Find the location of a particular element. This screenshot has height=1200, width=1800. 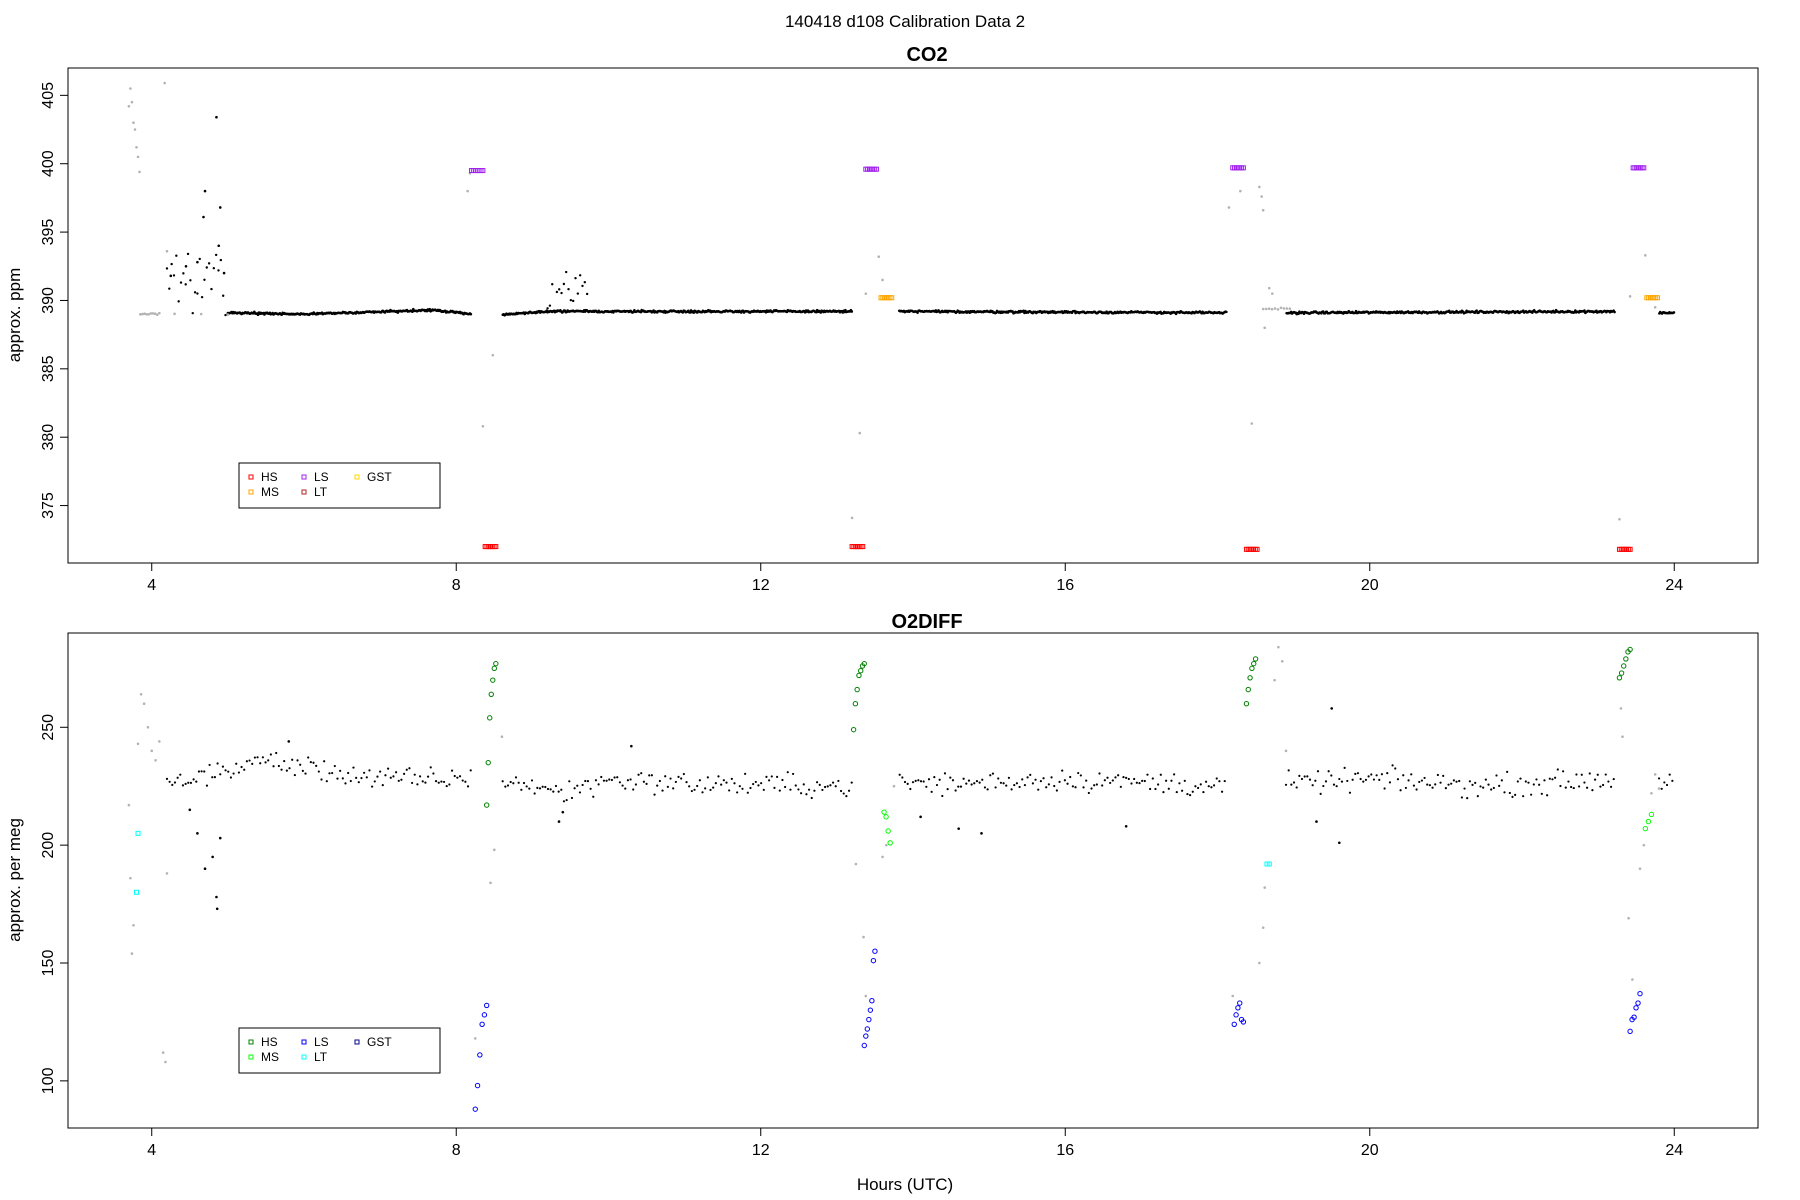

y-tick-label: 380 is located at coordinates (48, 437).